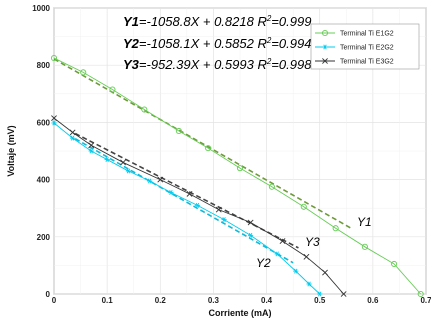 This screenshot has width=431, height=320. I want to click on x-tick-label: 0.6, so click(373, 300).